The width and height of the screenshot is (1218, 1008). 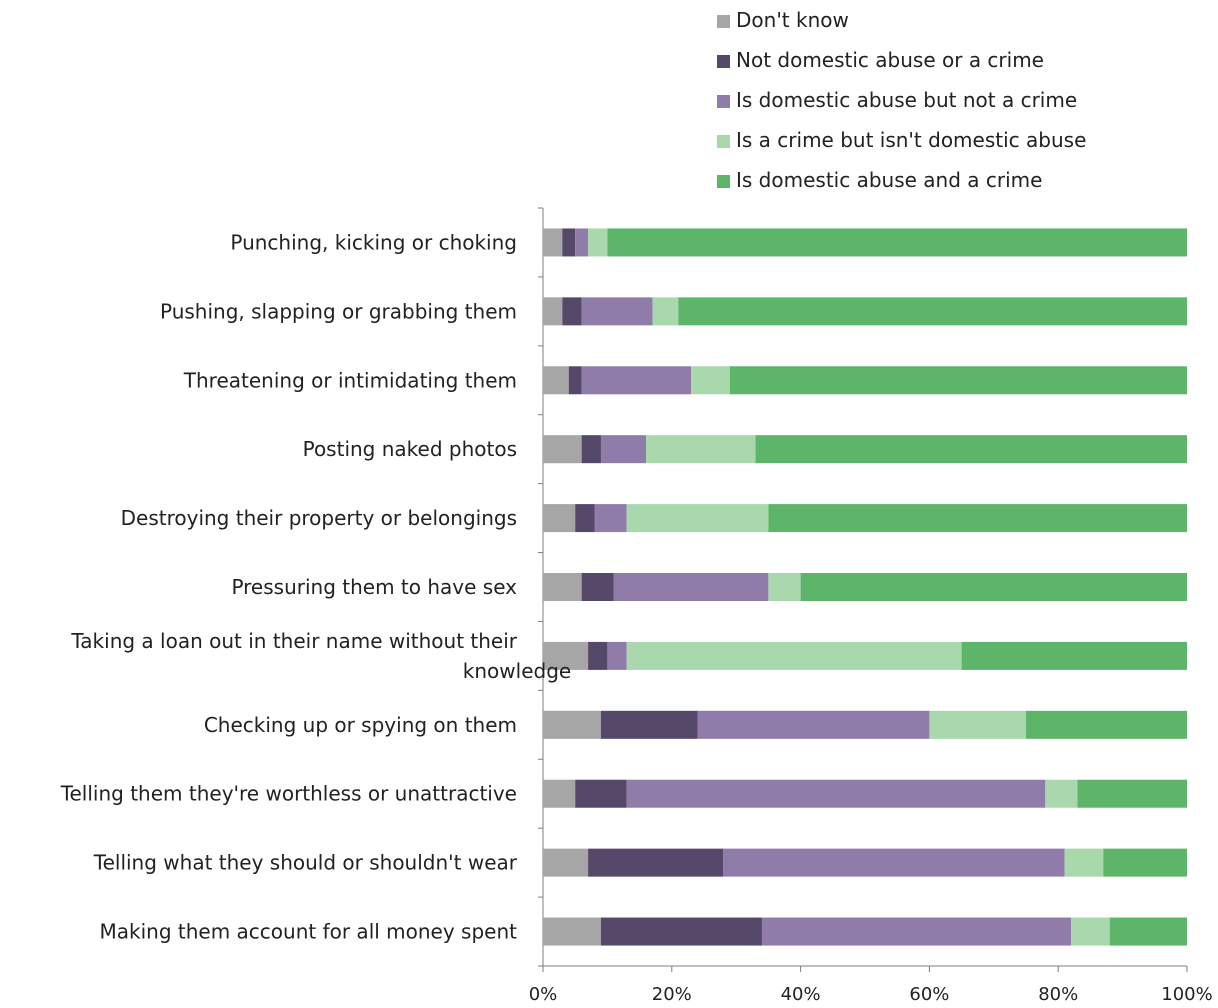 What do you see at coordinates (350, 380) in the screenshot?
I see `category-label: Threatening or intimidating them` at bounding box center [350, 380].